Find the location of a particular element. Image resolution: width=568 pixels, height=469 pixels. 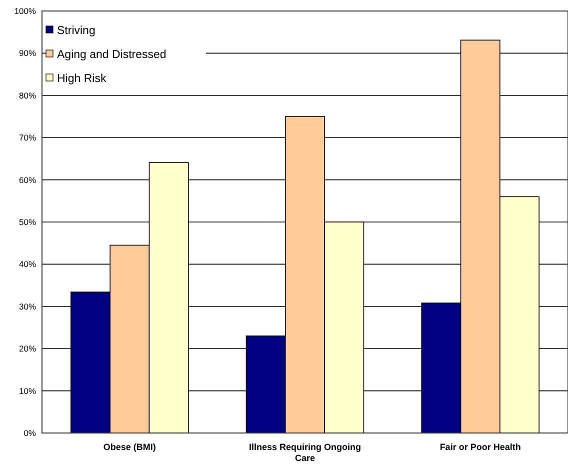

y-tick-label: 80% is located at coordinates (27, 95).